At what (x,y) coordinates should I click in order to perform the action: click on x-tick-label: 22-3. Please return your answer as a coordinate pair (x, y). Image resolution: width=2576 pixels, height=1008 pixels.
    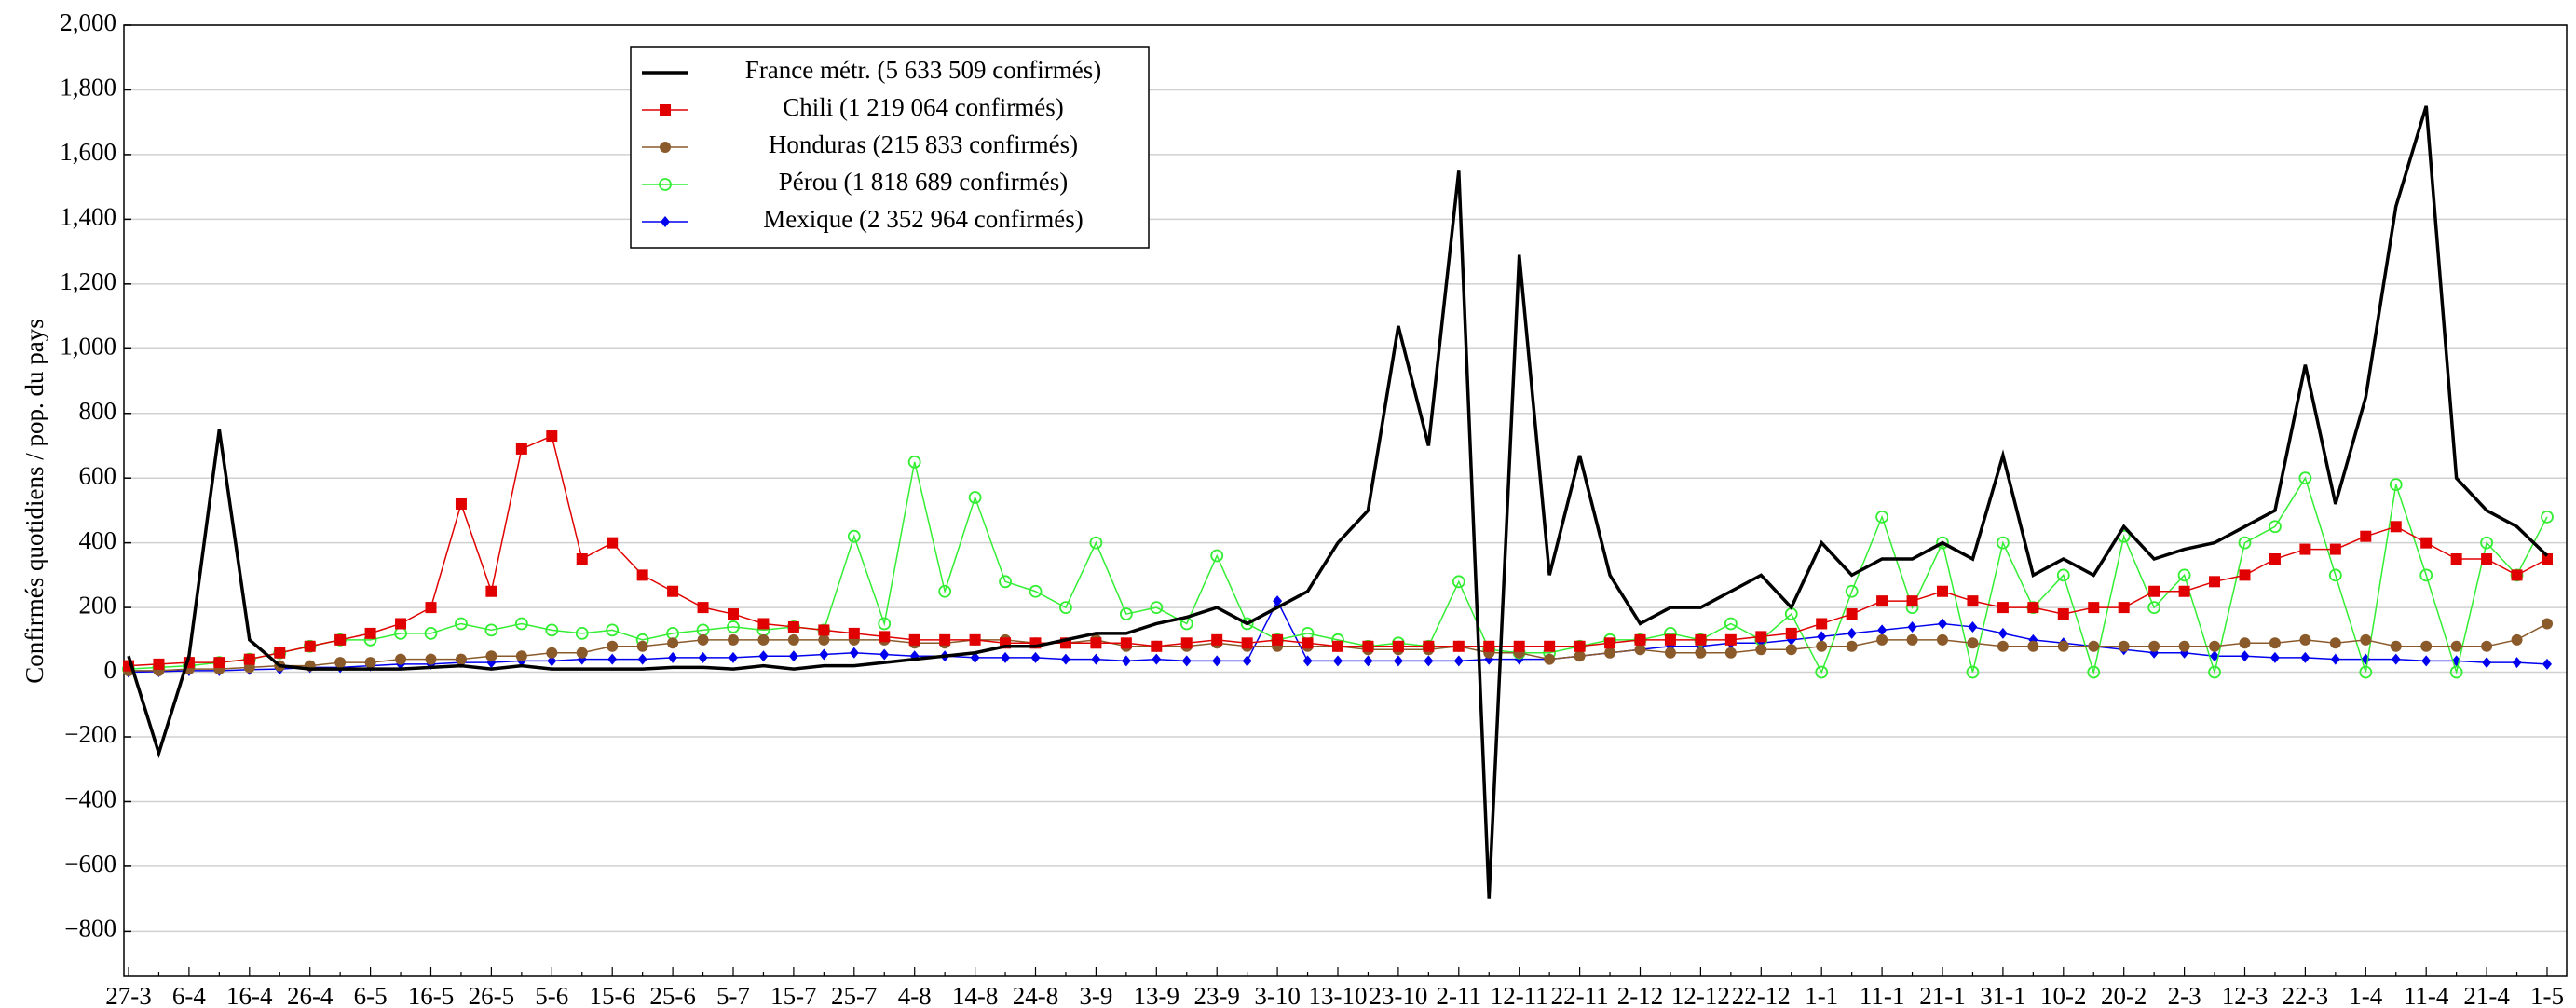
    Looking at the image, I should click on (2306, 995).